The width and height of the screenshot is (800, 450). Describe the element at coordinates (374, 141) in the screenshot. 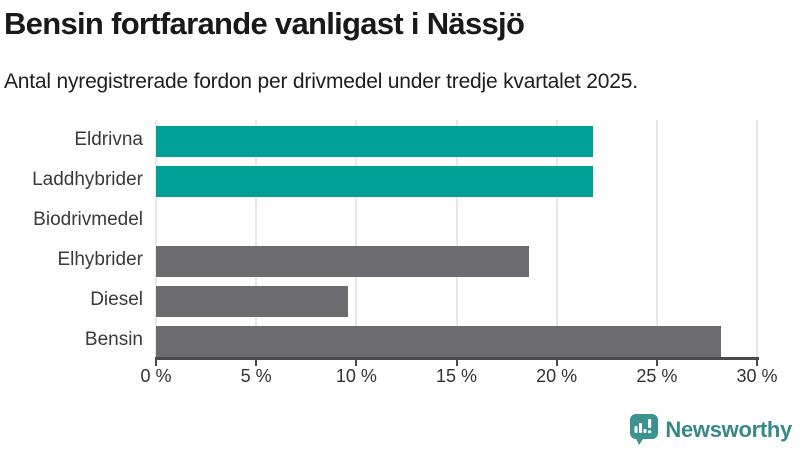

I see `bar-eldrivna` at that location.